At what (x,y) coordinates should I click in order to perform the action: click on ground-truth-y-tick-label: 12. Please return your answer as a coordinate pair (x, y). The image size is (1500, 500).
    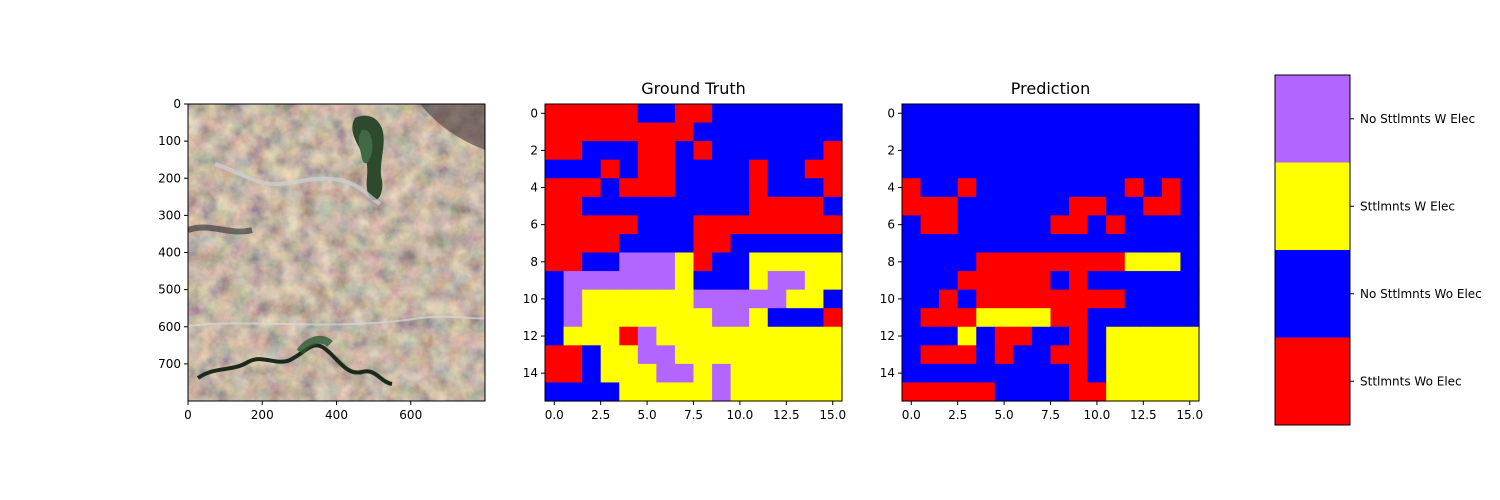
    Looking at the image, I should click on (530, 336).